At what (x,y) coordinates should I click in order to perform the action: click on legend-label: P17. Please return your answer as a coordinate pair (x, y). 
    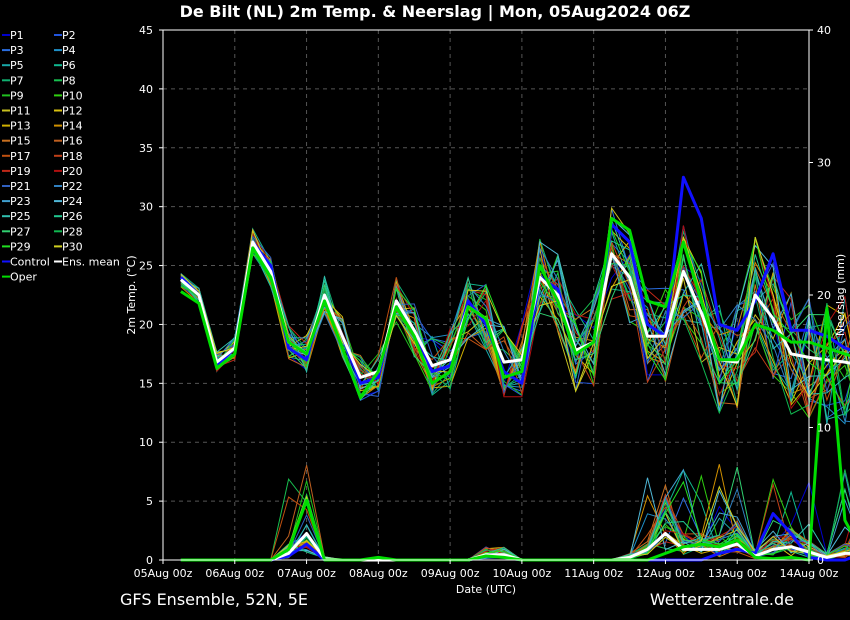
    Looking at the image, I should click on (20, 156).